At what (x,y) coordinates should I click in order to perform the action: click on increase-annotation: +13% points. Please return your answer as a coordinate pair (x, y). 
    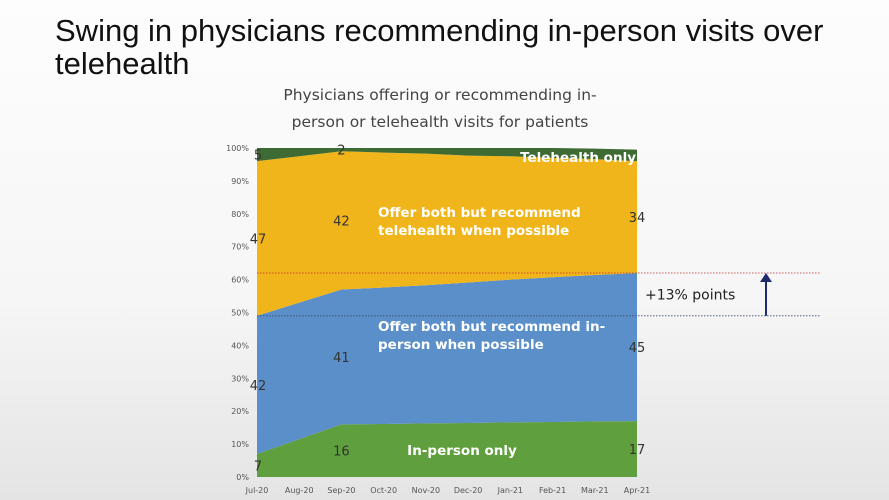
    Looking at the image, I should click on (690, 295).